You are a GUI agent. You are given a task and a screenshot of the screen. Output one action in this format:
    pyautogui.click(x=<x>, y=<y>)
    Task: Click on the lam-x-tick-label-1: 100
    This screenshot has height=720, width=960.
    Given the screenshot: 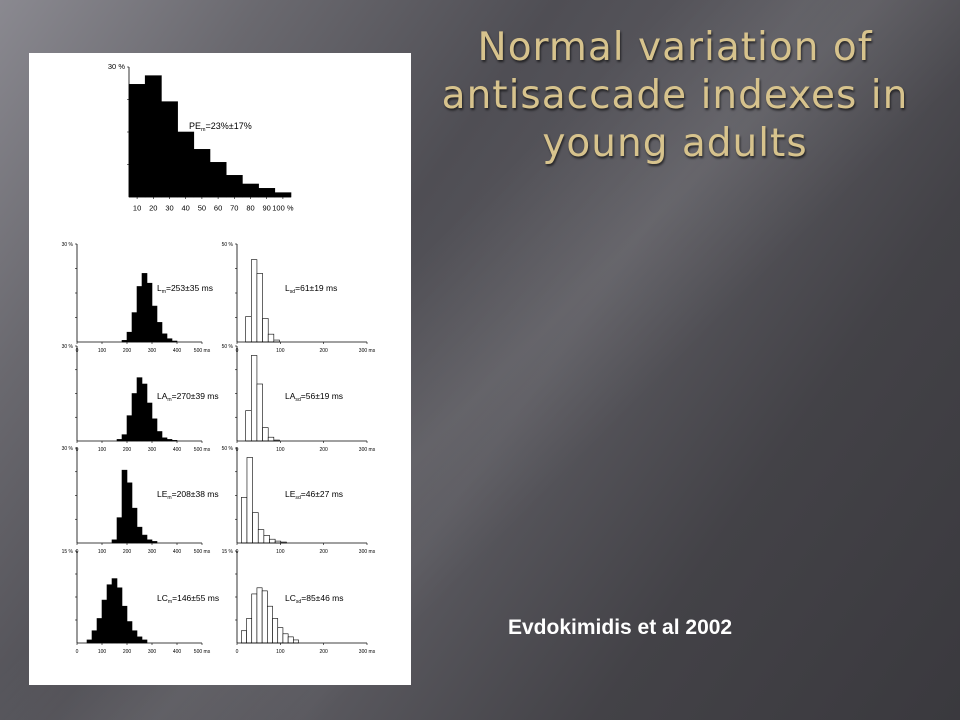 What is the action you would take?
    pyautogui.click(x=102, y=450)
    